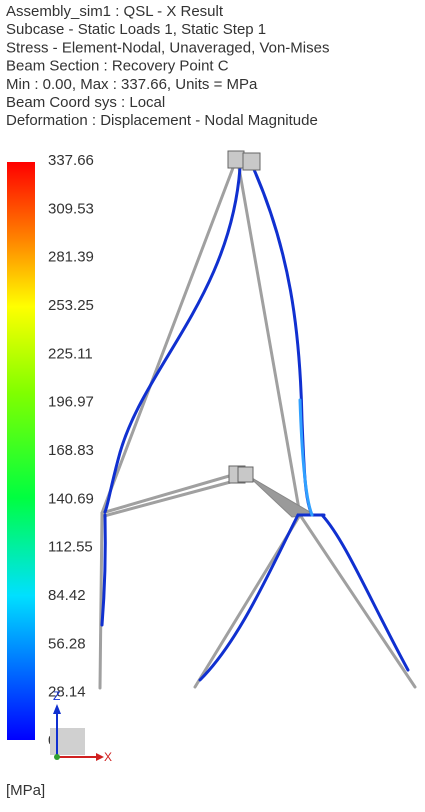 This screenshot has width=425, height=812. What do you see at coordinates (71, 305) in the screenshot?
I see `legend-label: 253.25` at bounding box center [71, 305].